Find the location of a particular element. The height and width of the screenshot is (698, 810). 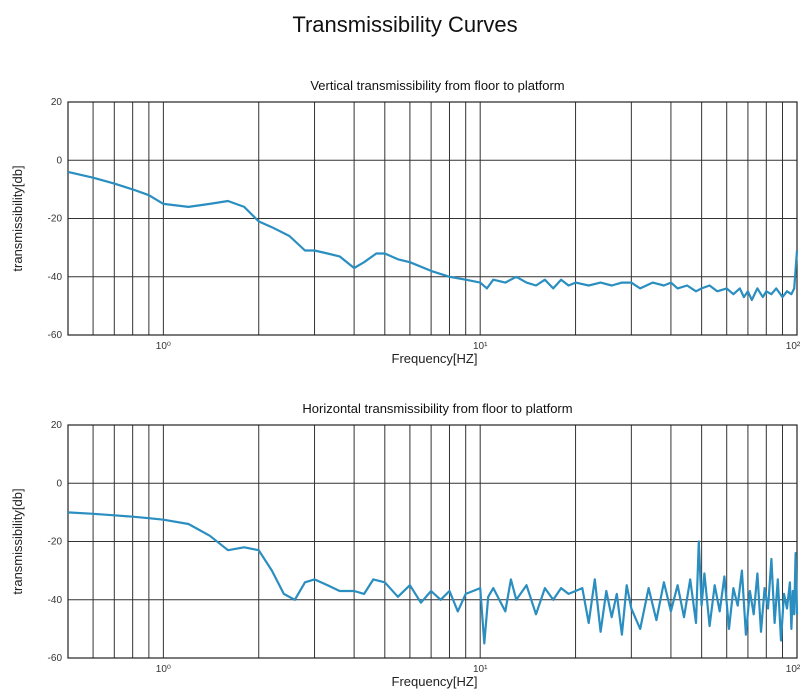

chart1-x-axis-label: Frequency[HZ] is located at coordinates (435, 358).